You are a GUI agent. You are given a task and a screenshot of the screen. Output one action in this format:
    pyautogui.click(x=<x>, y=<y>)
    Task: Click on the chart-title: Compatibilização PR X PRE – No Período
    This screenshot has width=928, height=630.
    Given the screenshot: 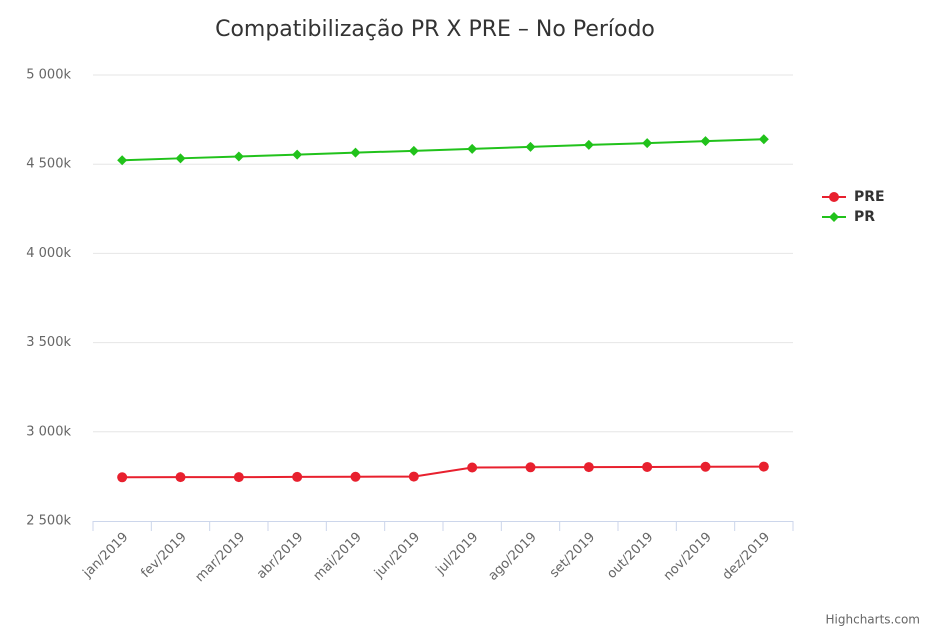 What is the action you would take?
    pyautogui.click(x=435, y=29)
    